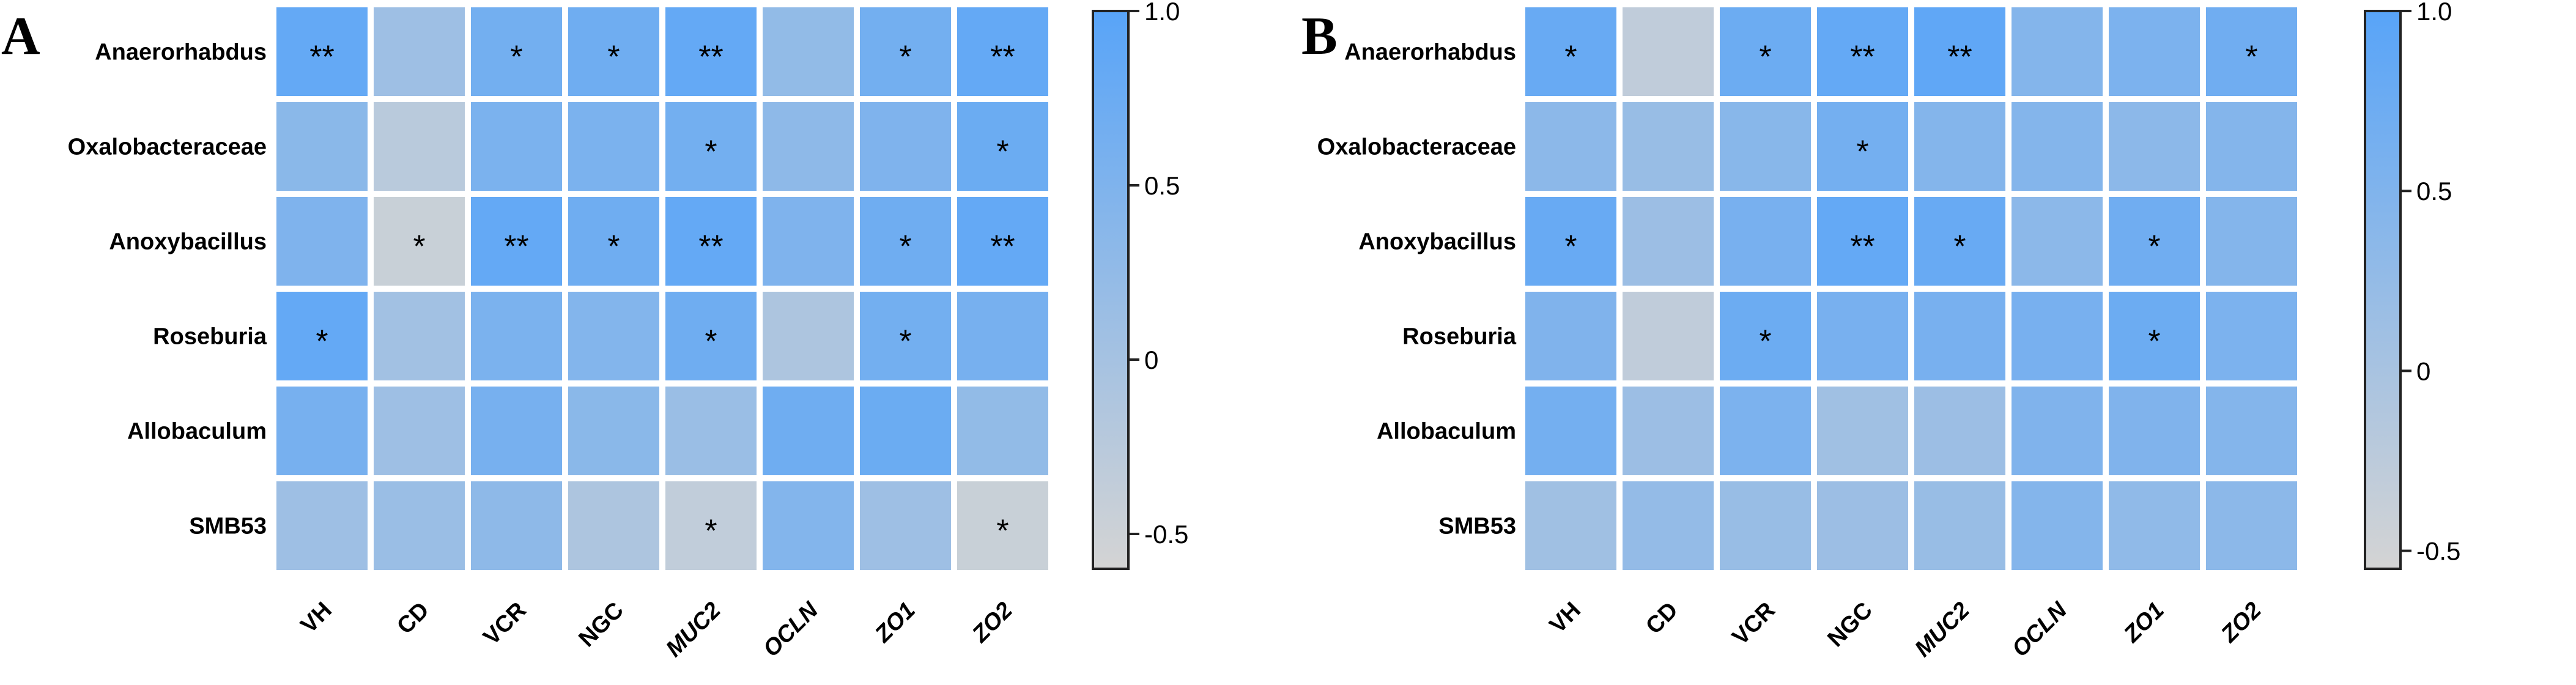 Image resolution: width=2576 pixels, height=685 pixels. I want to click on column-label: OCLN, so click(791, 630).